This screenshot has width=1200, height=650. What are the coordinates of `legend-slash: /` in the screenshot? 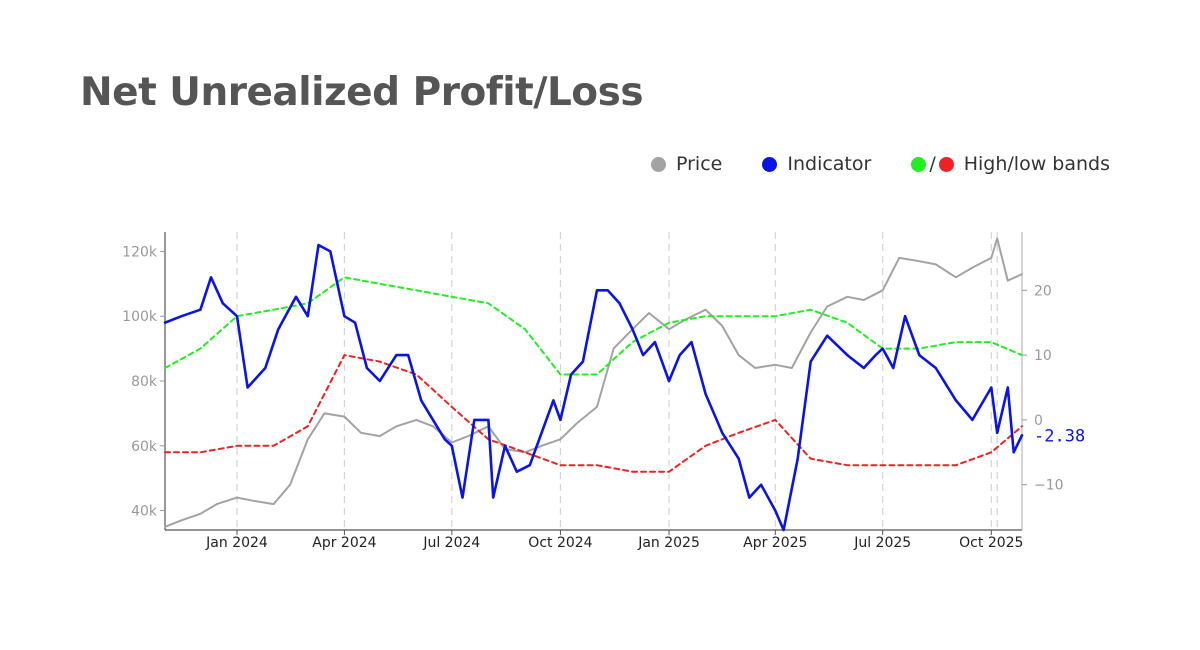 It's located at (932, 164).